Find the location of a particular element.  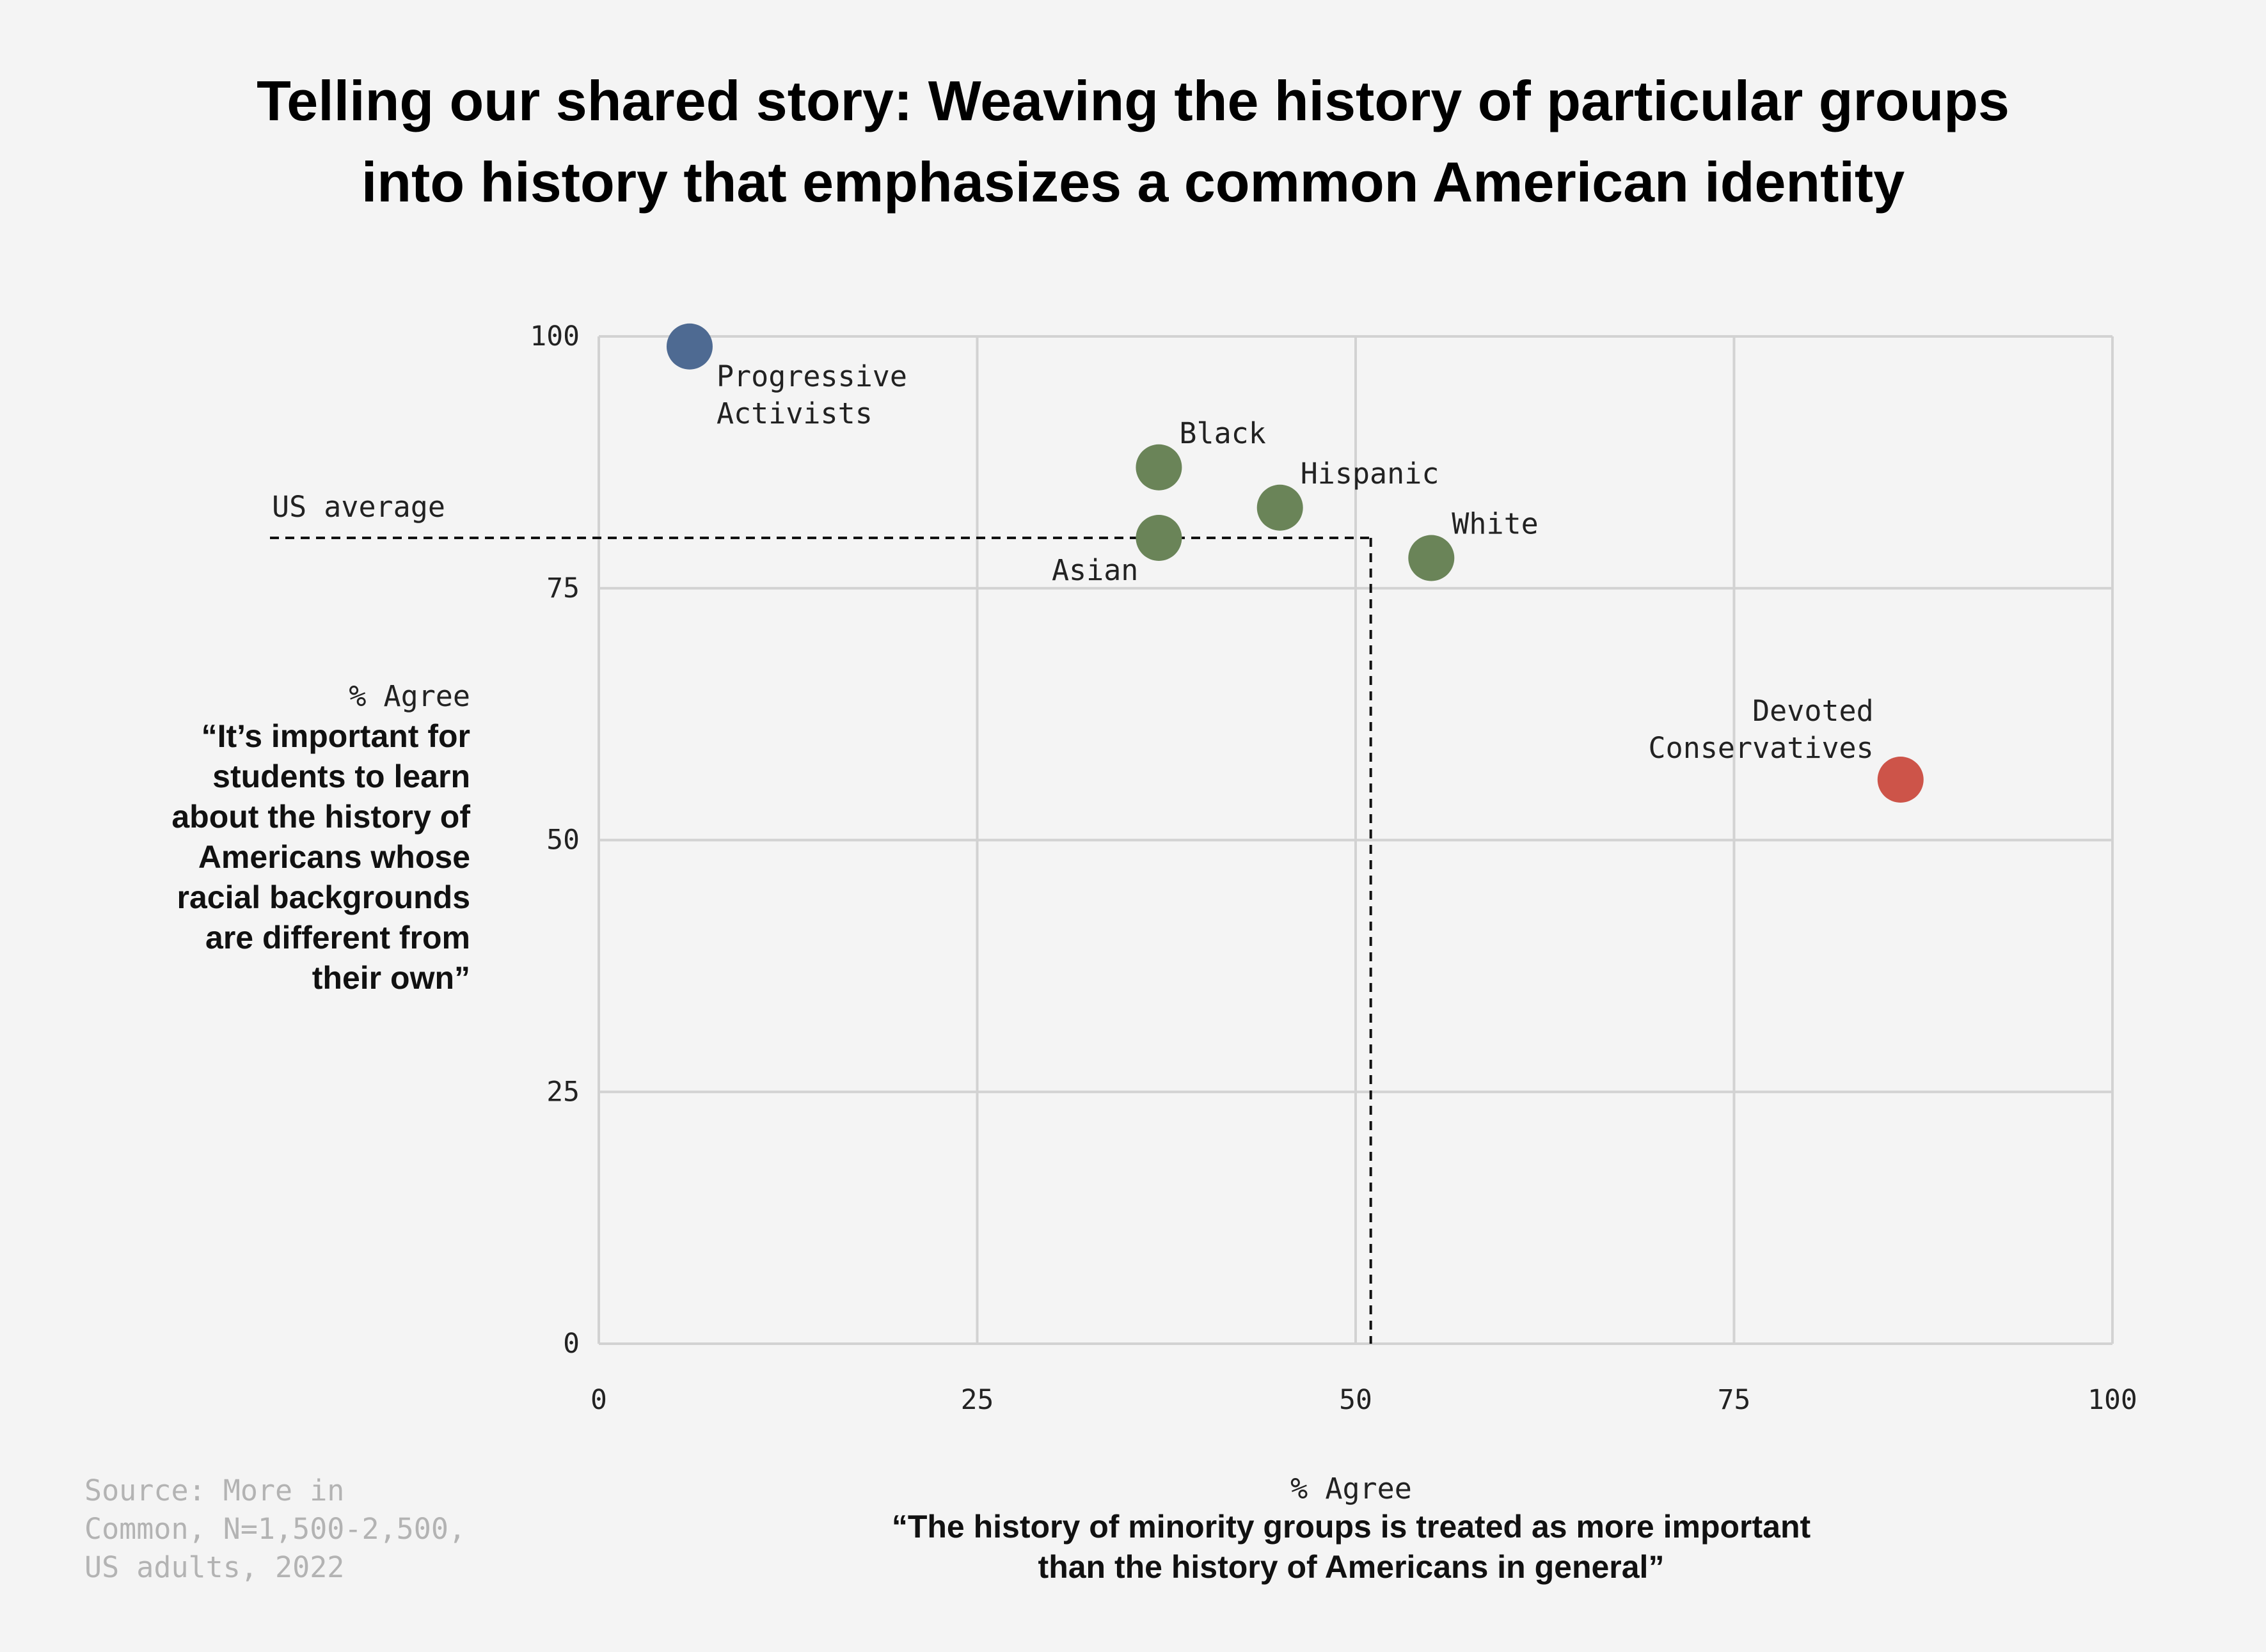

y-tick-label: 75 is located at coordinates (563, 588).